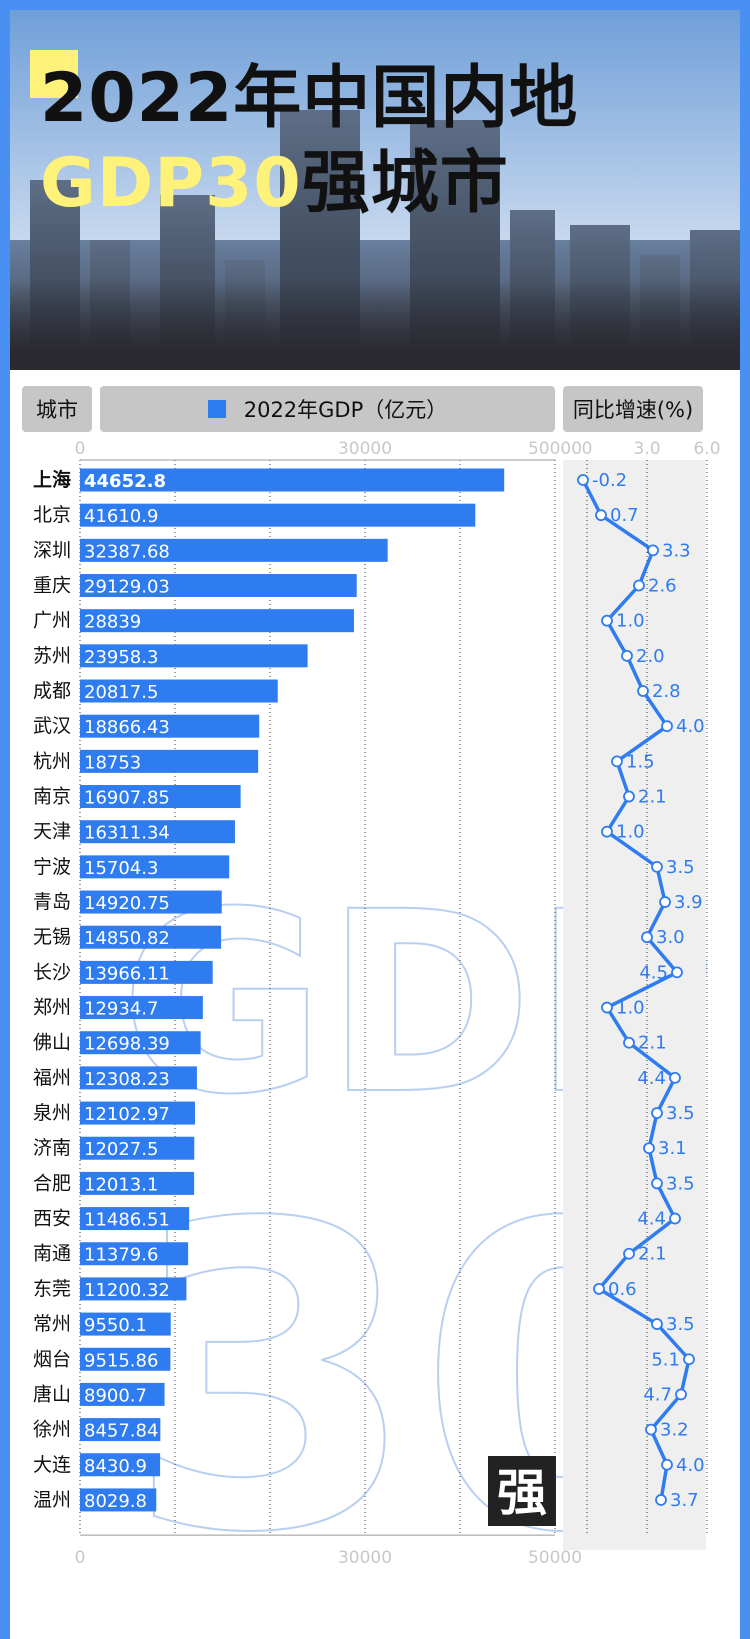  Describe the element at coordinates (665, 1359) in the screenshot. I see `growth-value-label: 5.1` at that location.